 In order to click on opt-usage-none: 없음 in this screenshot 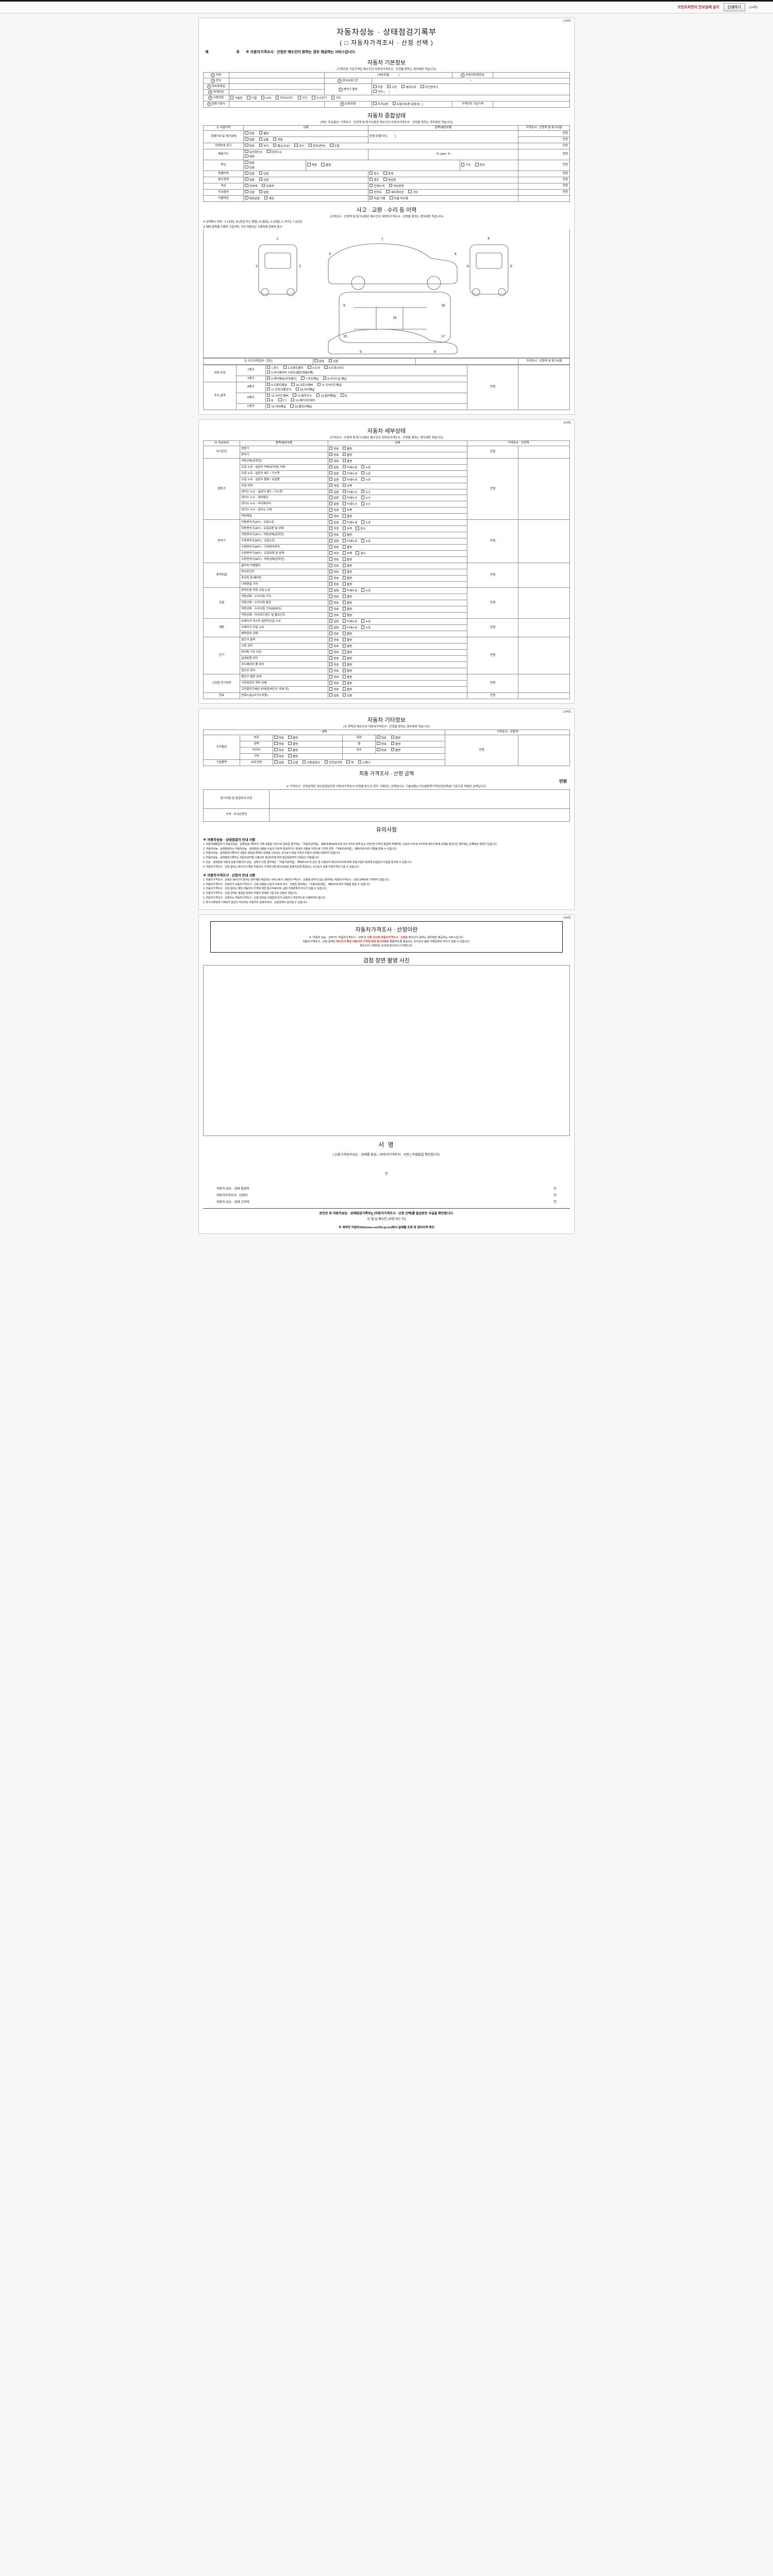, I will do `click(250, 180)`.